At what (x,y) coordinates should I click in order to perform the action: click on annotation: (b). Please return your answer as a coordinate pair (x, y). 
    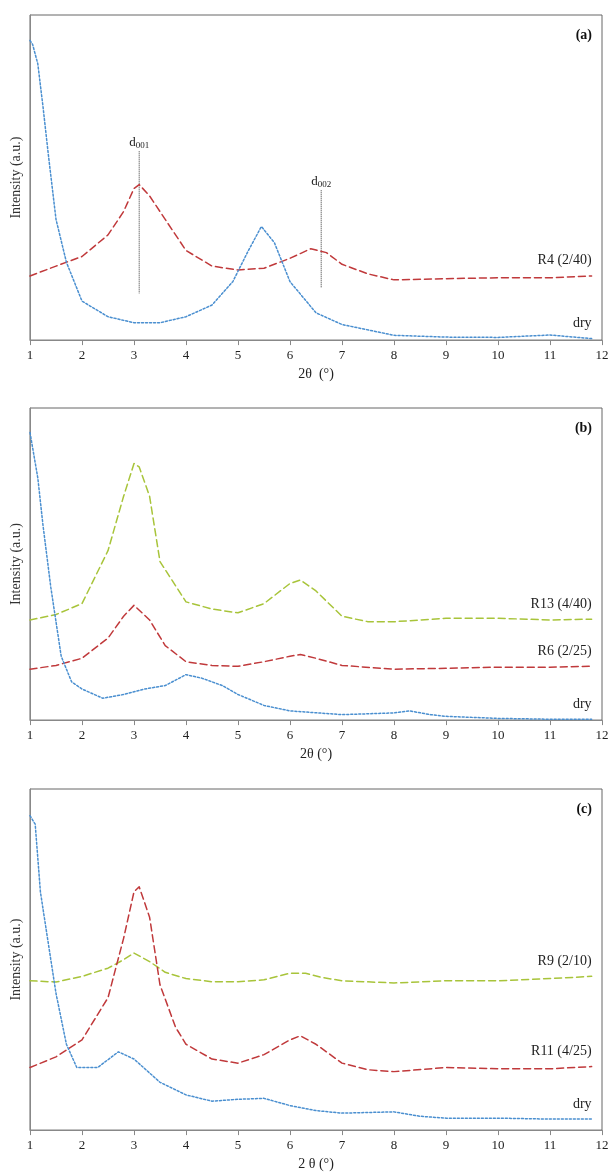
    Looking at the image, I should click on (583, 427).